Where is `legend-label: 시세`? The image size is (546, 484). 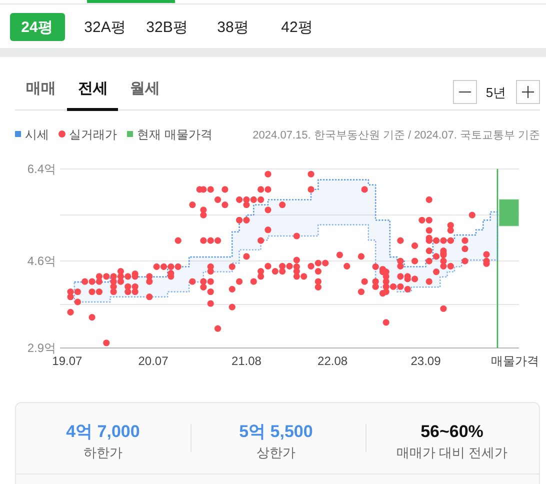 legend-label: 시세 is located at coordinates (37, 135).